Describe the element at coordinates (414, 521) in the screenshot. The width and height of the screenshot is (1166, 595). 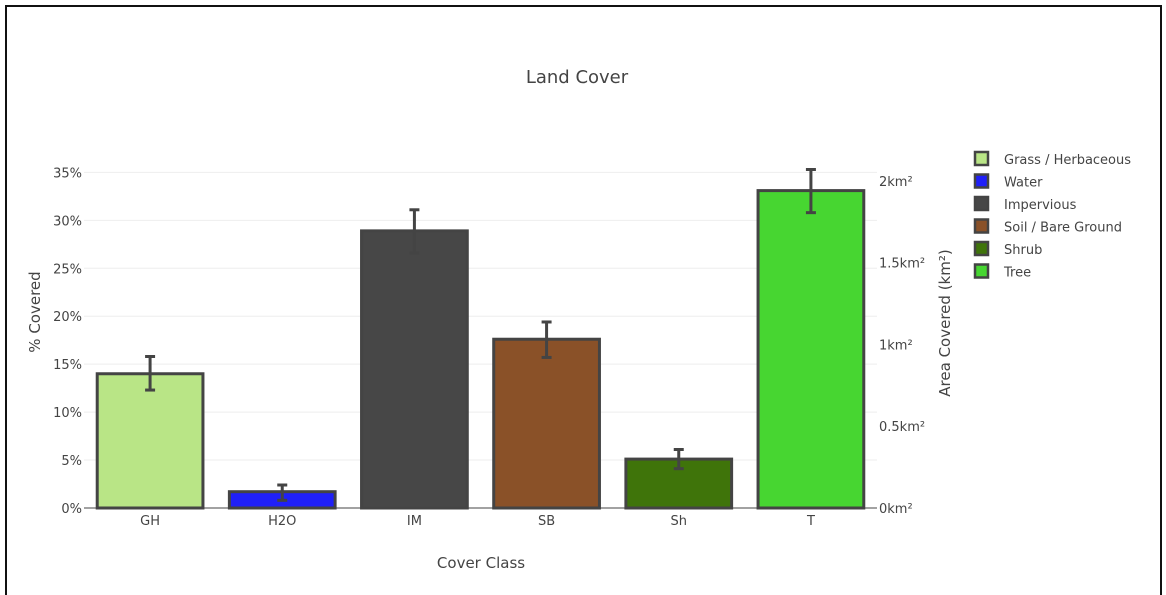
I see `x-tick-label: IM` at that location.